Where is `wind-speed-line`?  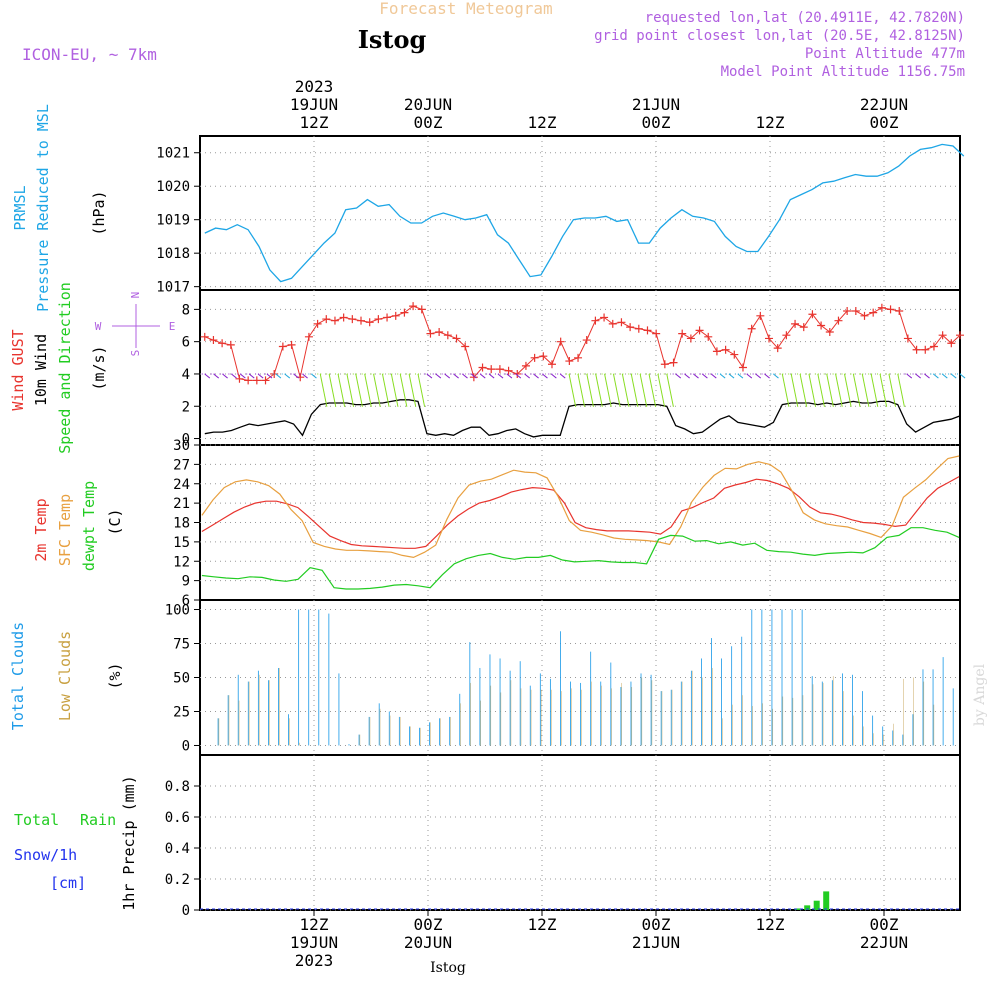 wind-speed-line is located at coordinates (582, 418).